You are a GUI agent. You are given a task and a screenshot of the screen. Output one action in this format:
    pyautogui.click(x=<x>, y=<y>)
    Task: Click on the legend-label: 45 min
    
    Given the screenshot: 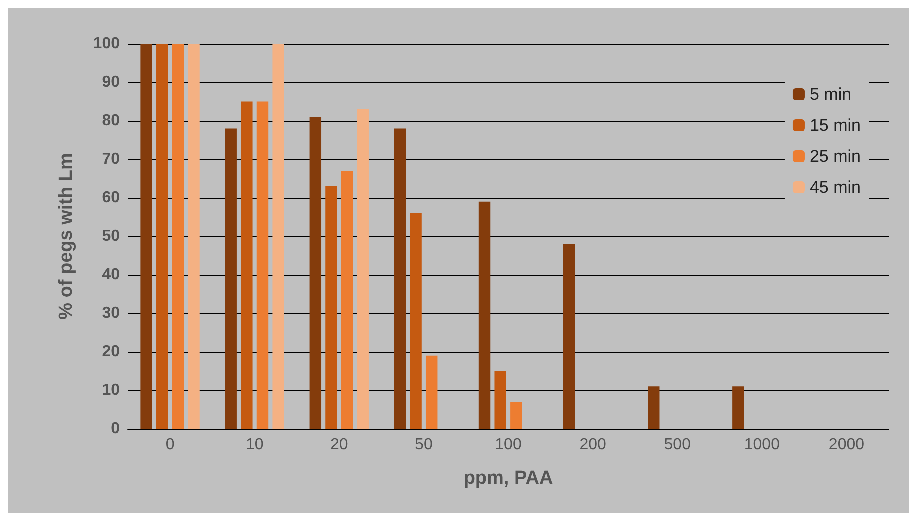 What is the action you would take?
    pyautogui.click(x=836, y=187)
    